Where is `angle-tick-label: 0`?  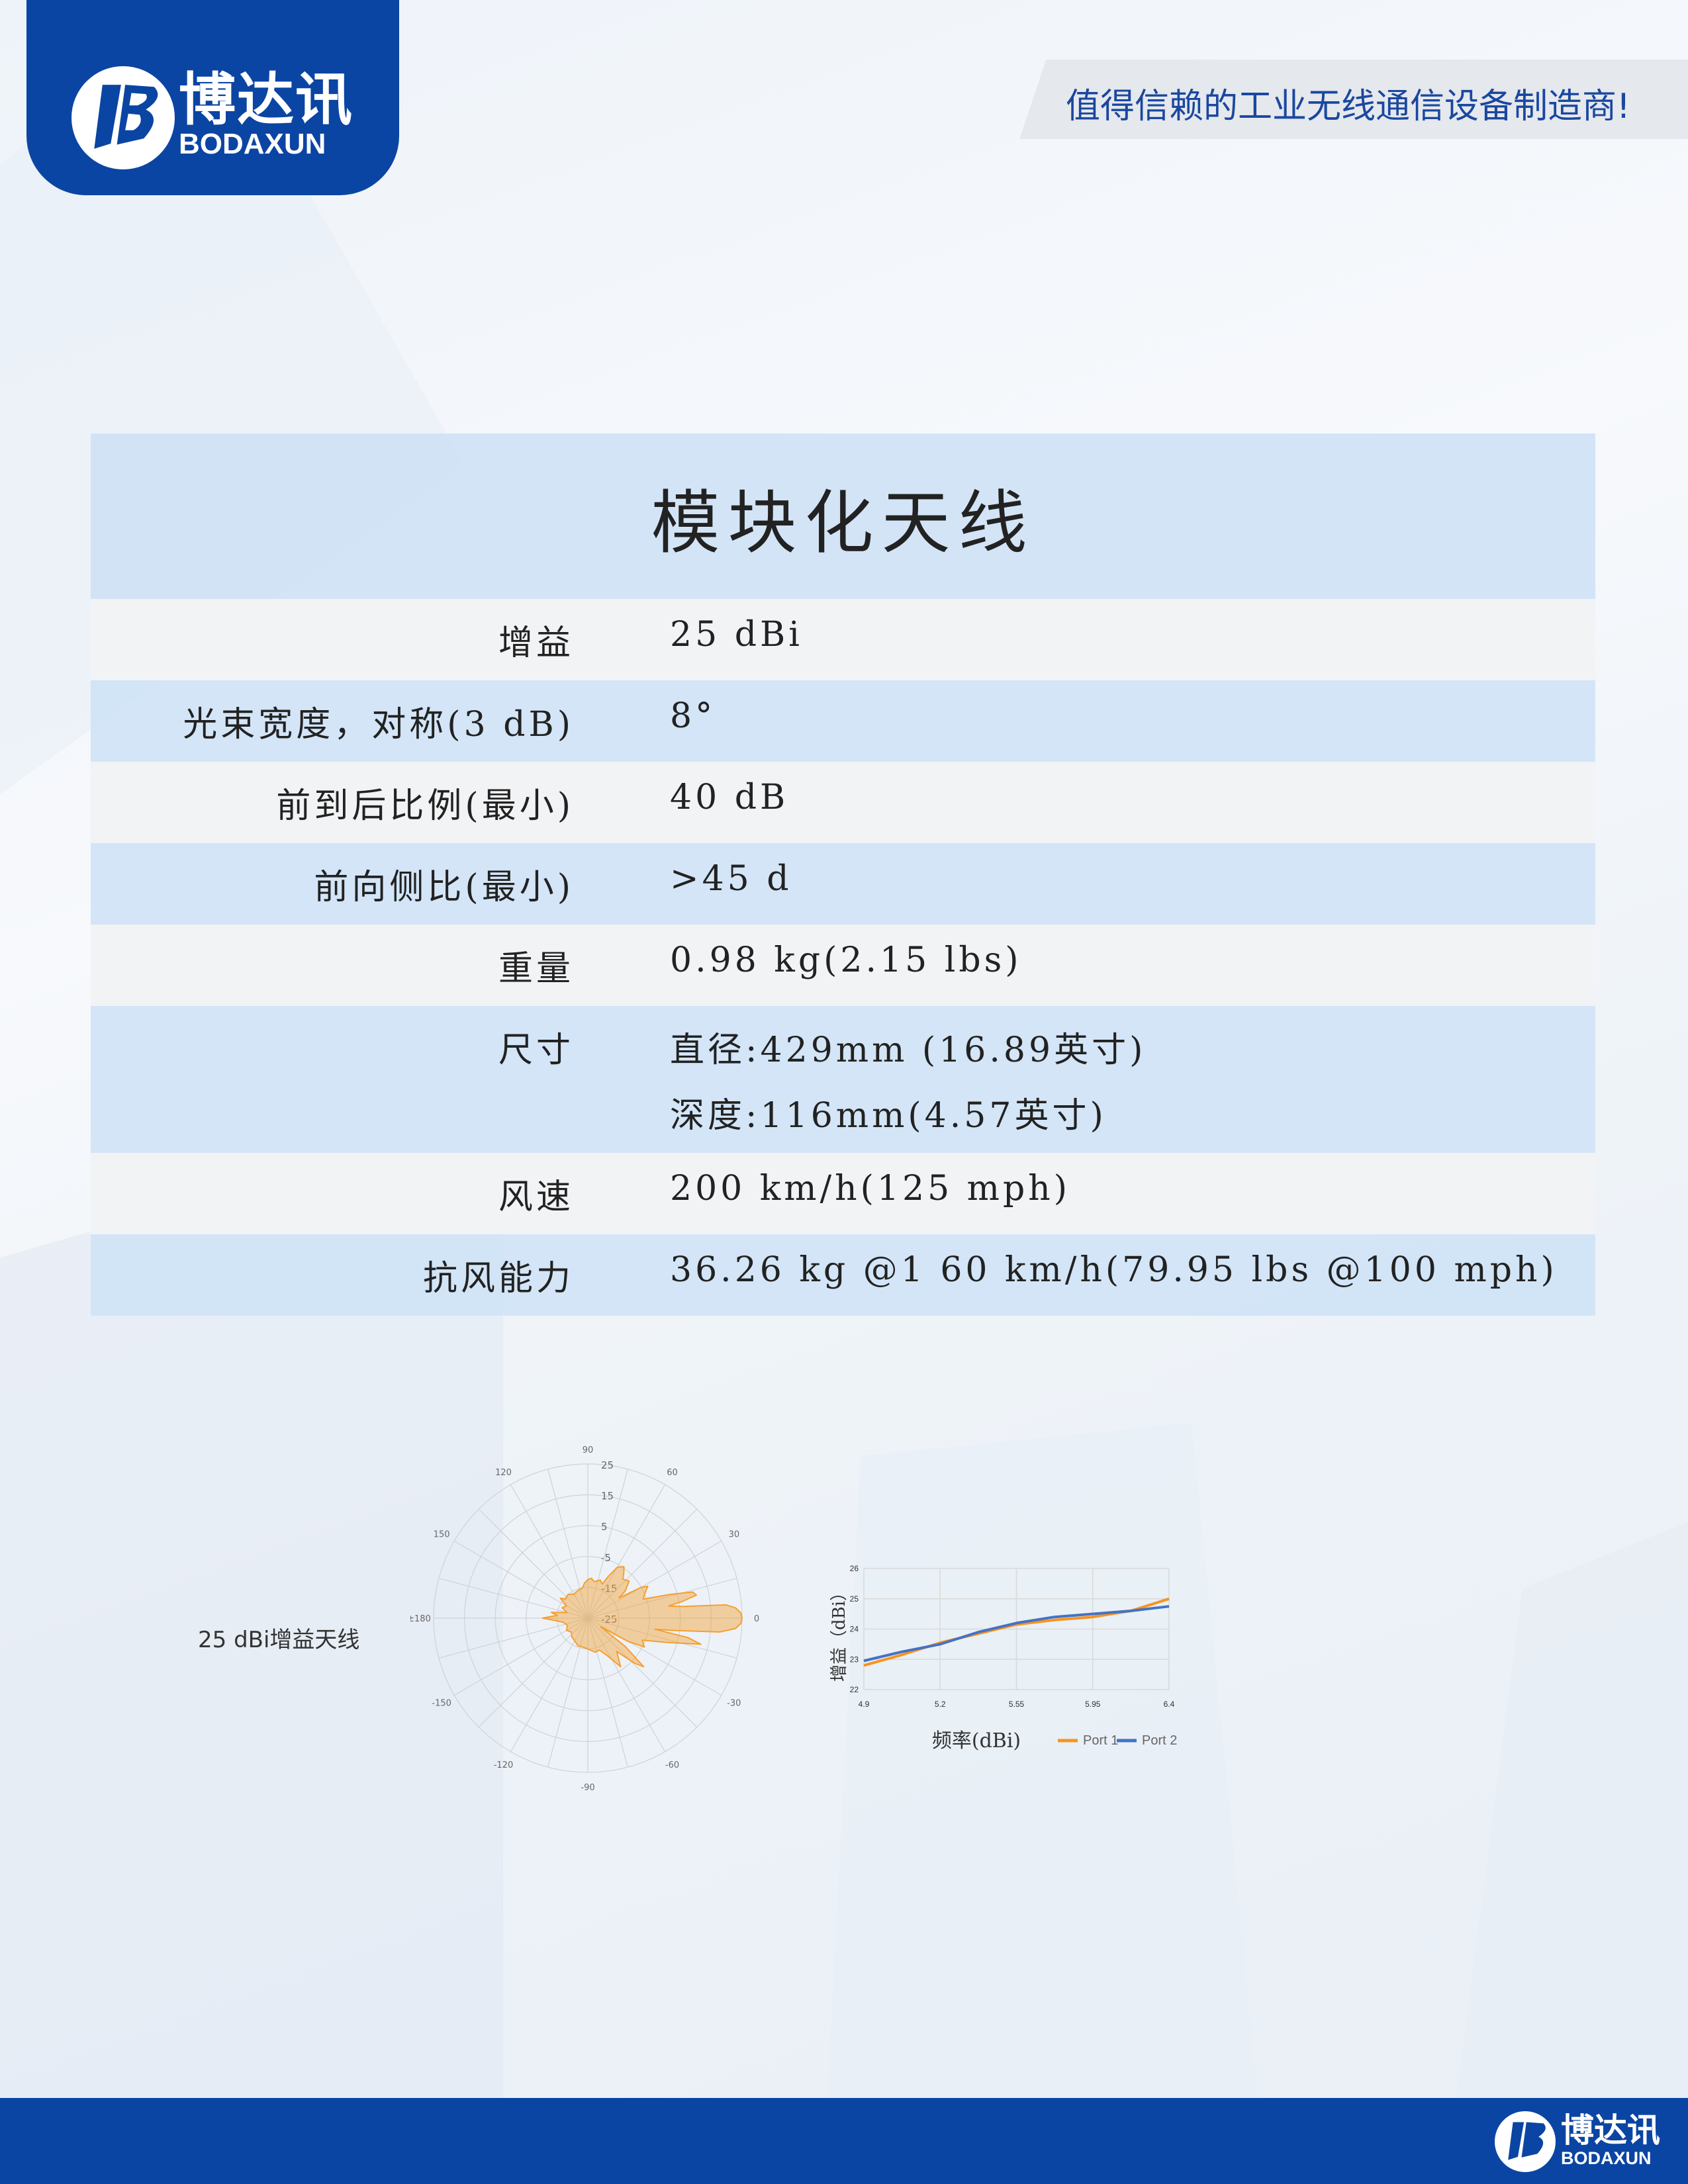 angle-tick-label: 0 is located at coordinates (756, 1619).